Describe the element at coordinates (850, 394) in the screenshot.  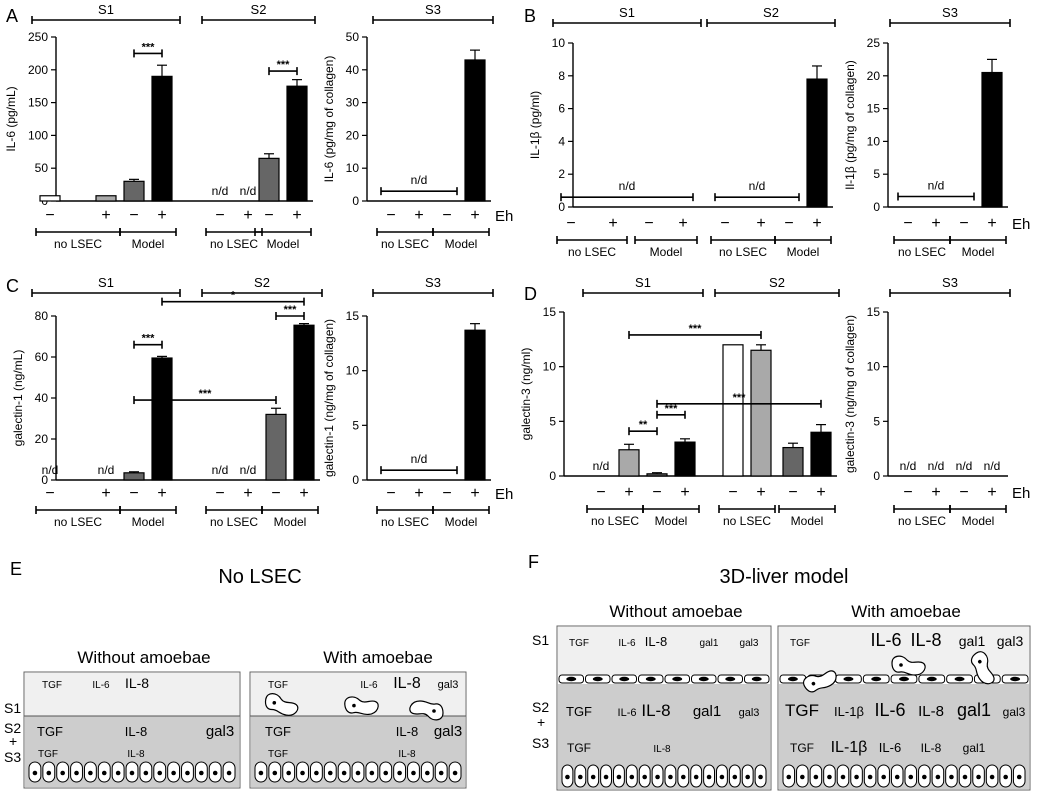
I see `y-axis-label: galectin-3 (ng/mg of collagen)` at that location.